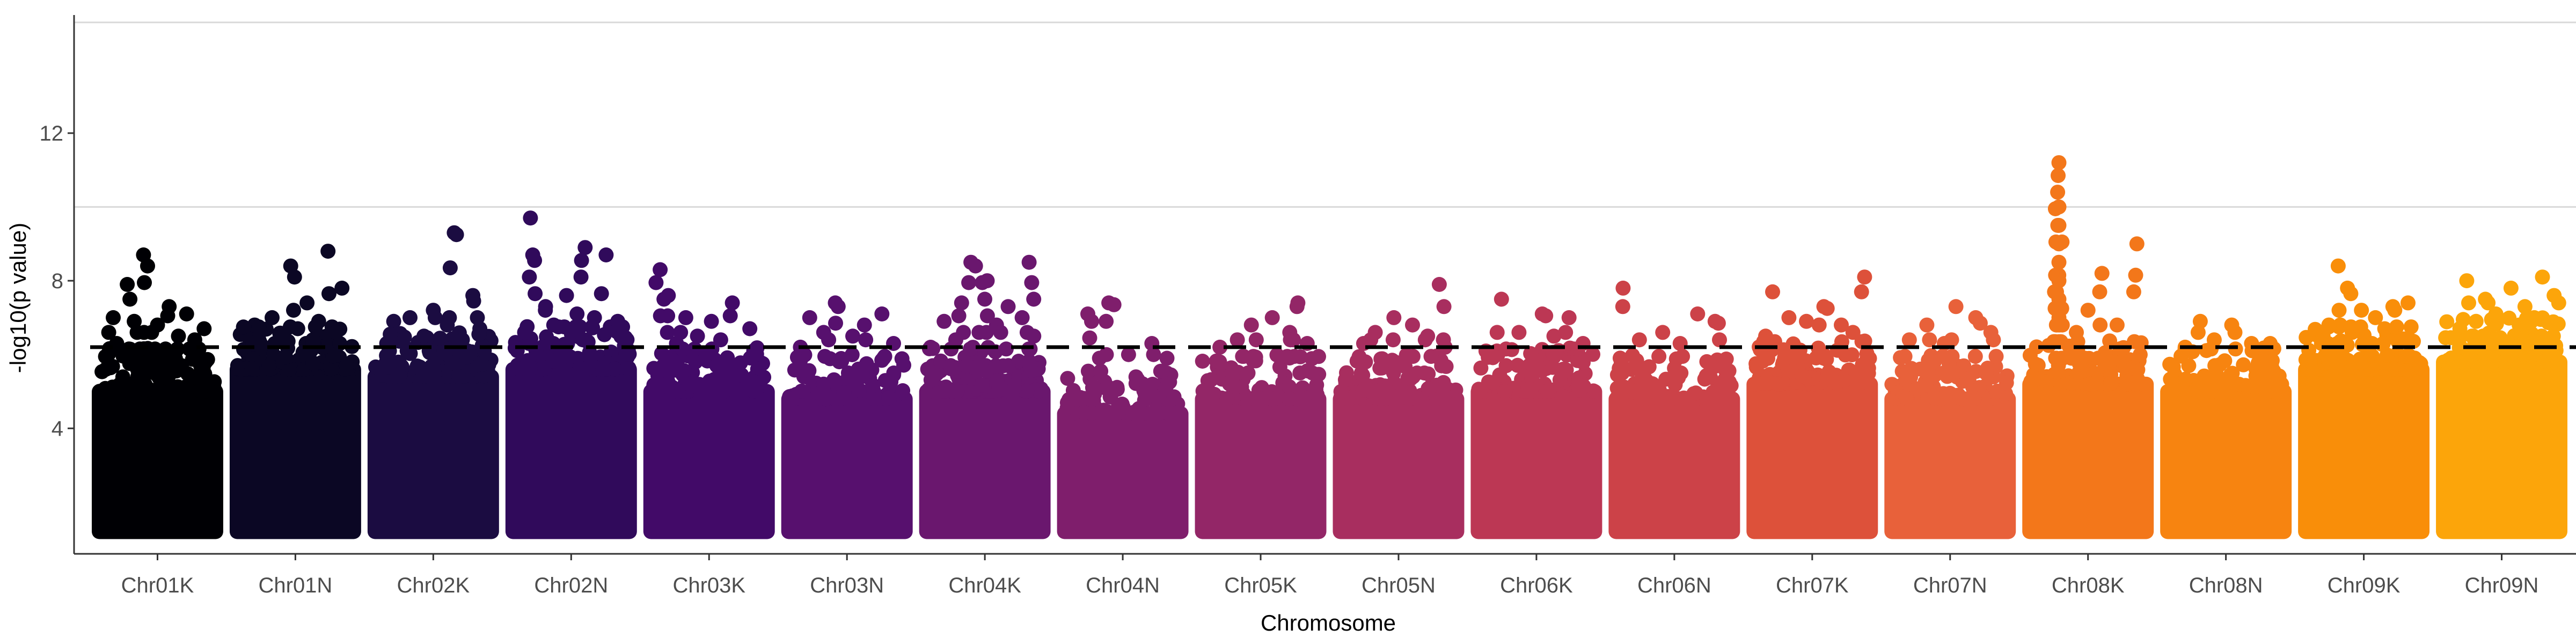  What do you see at coordinates (1260, 585) in the screenshot?
I see `x-tick-label: Chr05K` at bounding box center [1260, 585].